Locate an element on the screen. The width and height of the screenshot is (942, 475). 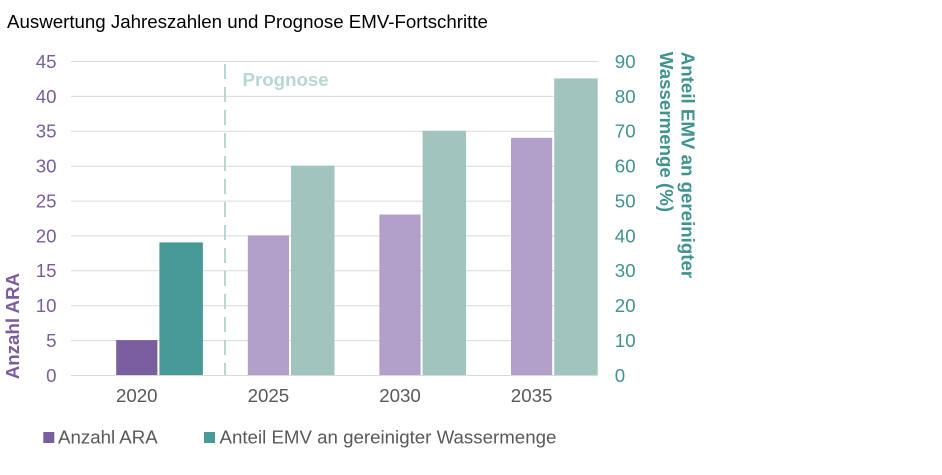
svg-text: 15 is located at coordinates (46, 270).